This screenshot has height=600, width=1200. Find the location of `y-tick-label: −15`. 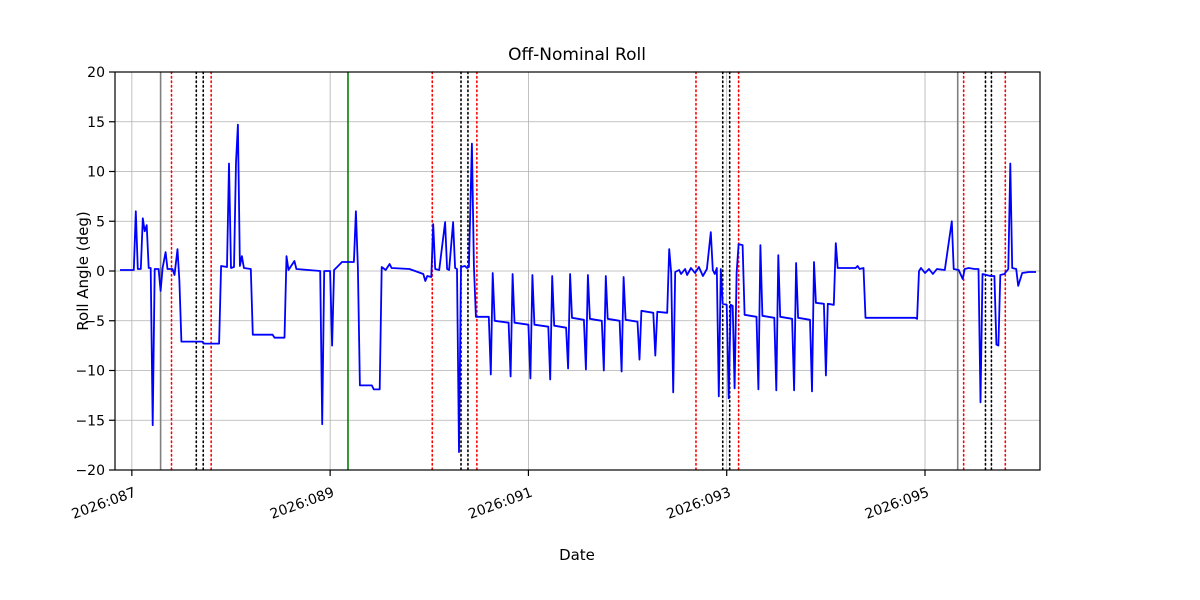

y-tick-label: −15 is located at coordinates (90, 421).